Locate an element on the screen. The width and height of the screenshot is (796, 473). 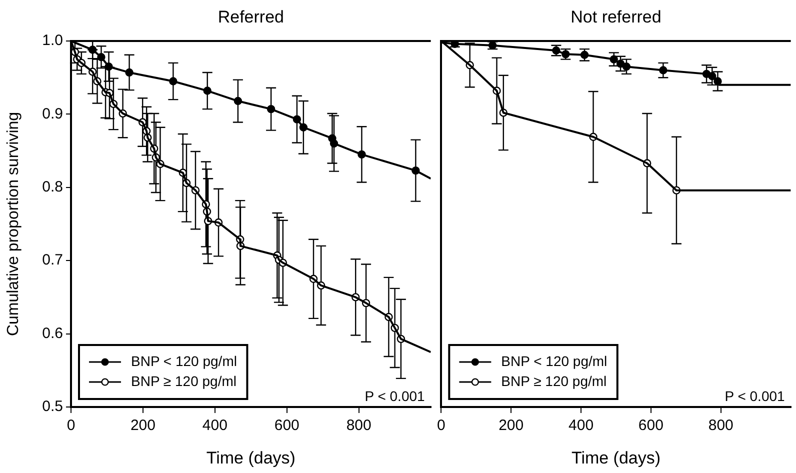
y-tick-label: 0.5 is located at coordinates (52, 407).